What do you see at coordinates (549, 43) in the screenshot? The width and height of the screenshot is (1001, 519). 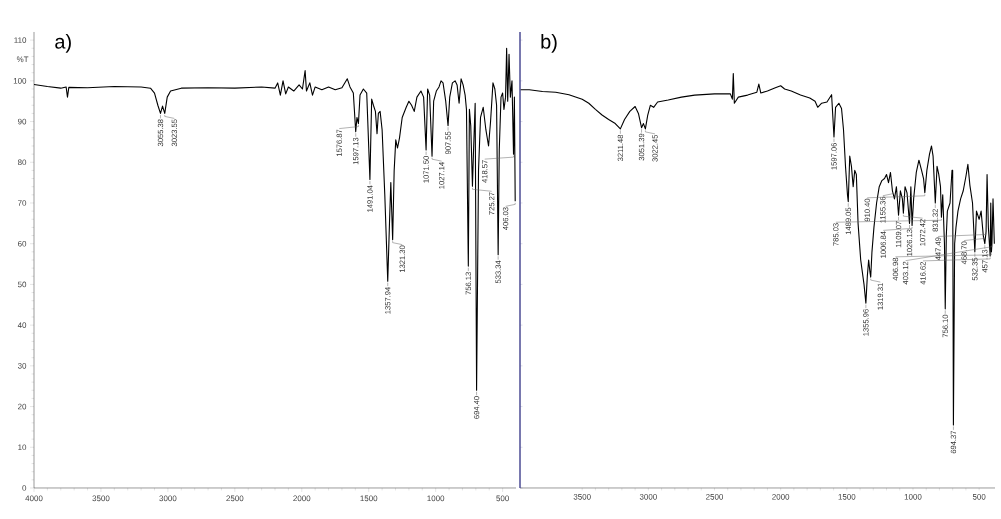 I see `chart-title: b)` at bounding box center [549, 43].